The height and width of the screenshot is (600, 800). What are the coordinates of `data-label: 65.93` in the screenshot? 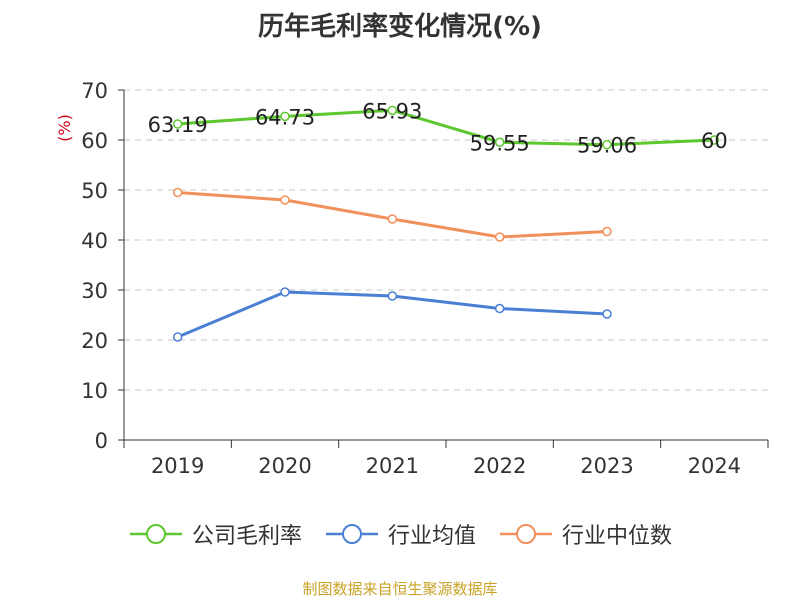 It's located at (392, 111).